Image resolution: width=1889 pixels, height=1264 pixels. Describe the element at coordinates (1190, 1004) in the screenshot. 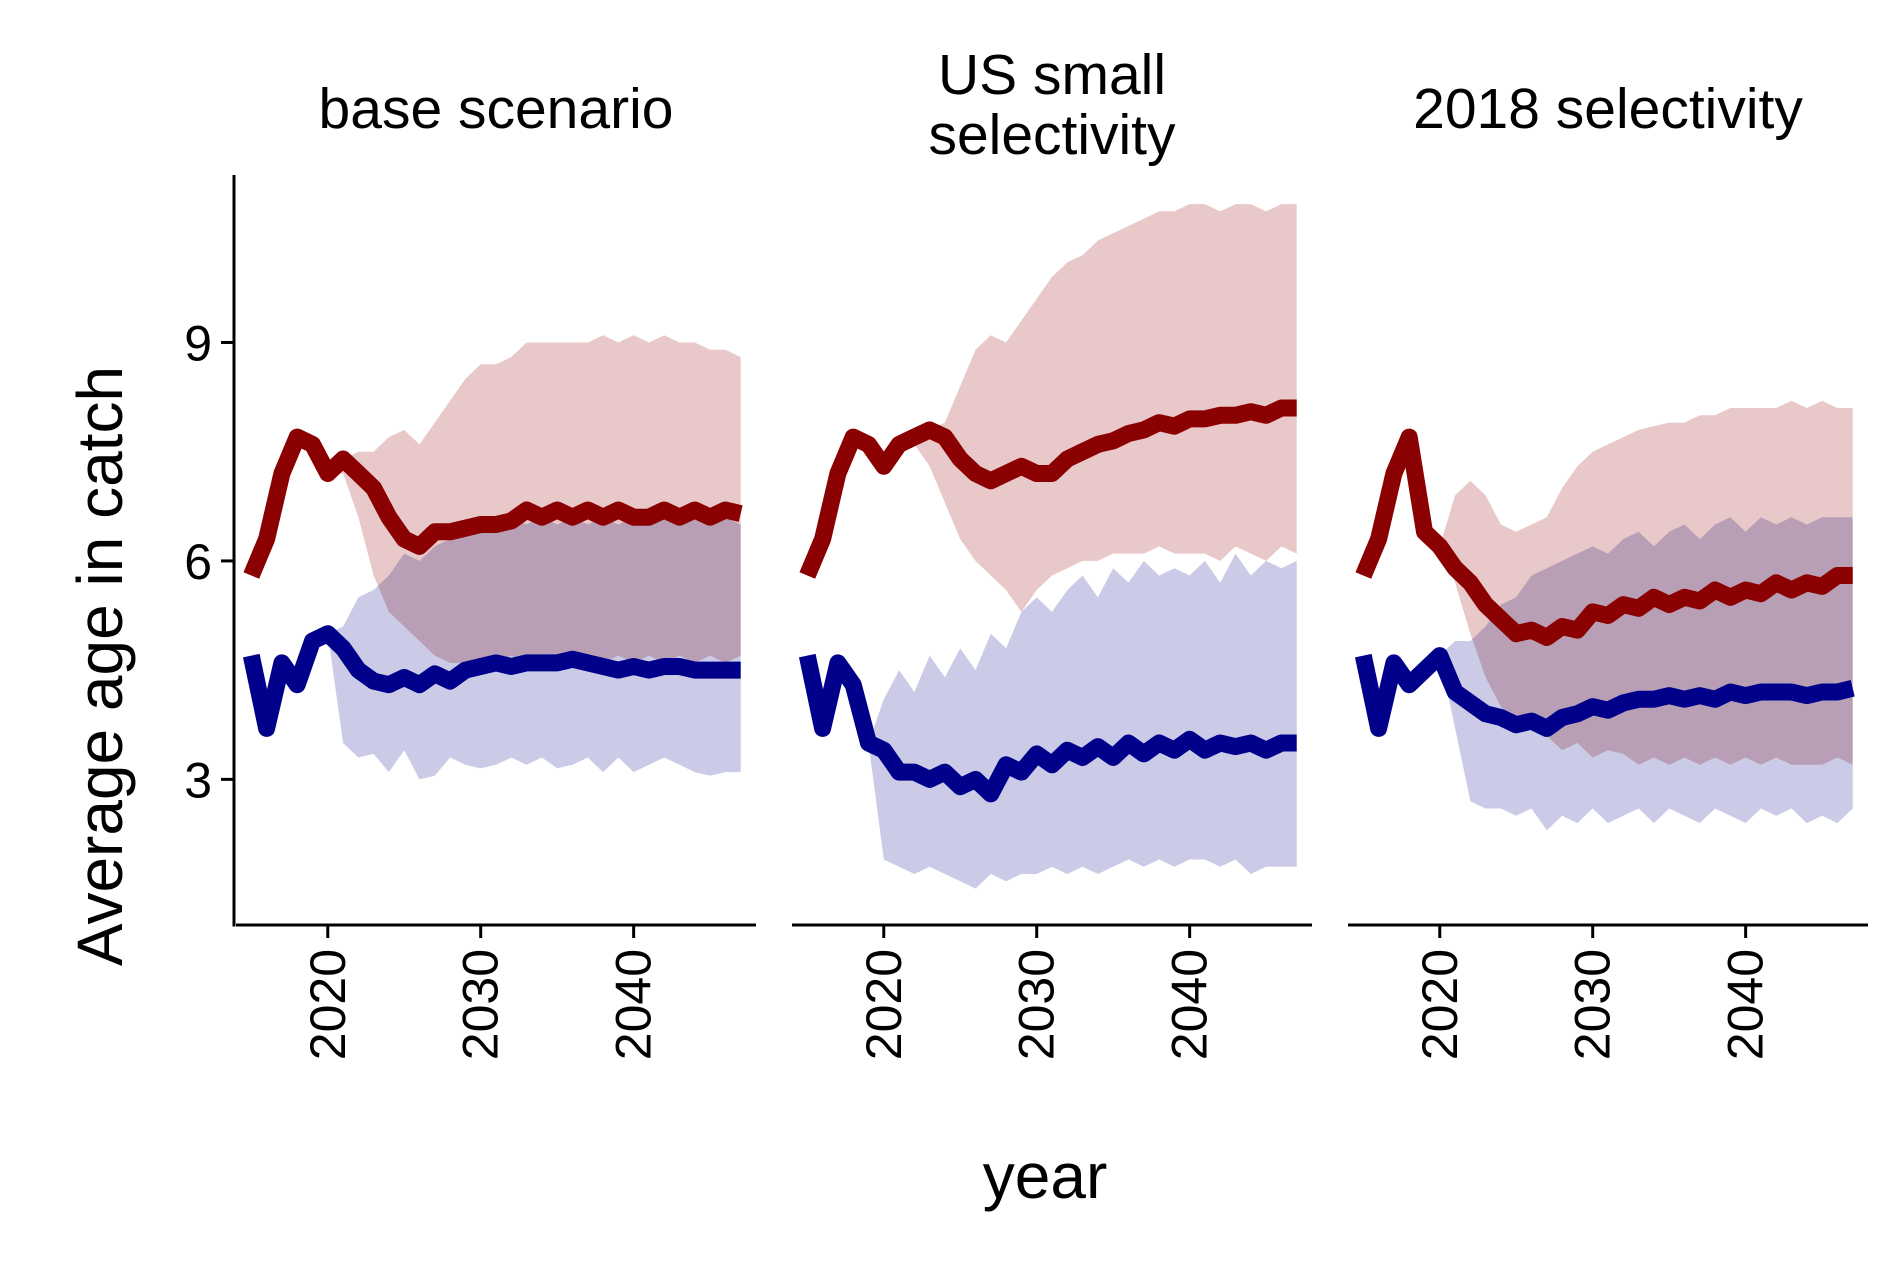

I see `panel-2-x-tick-label: 2040` at that location.